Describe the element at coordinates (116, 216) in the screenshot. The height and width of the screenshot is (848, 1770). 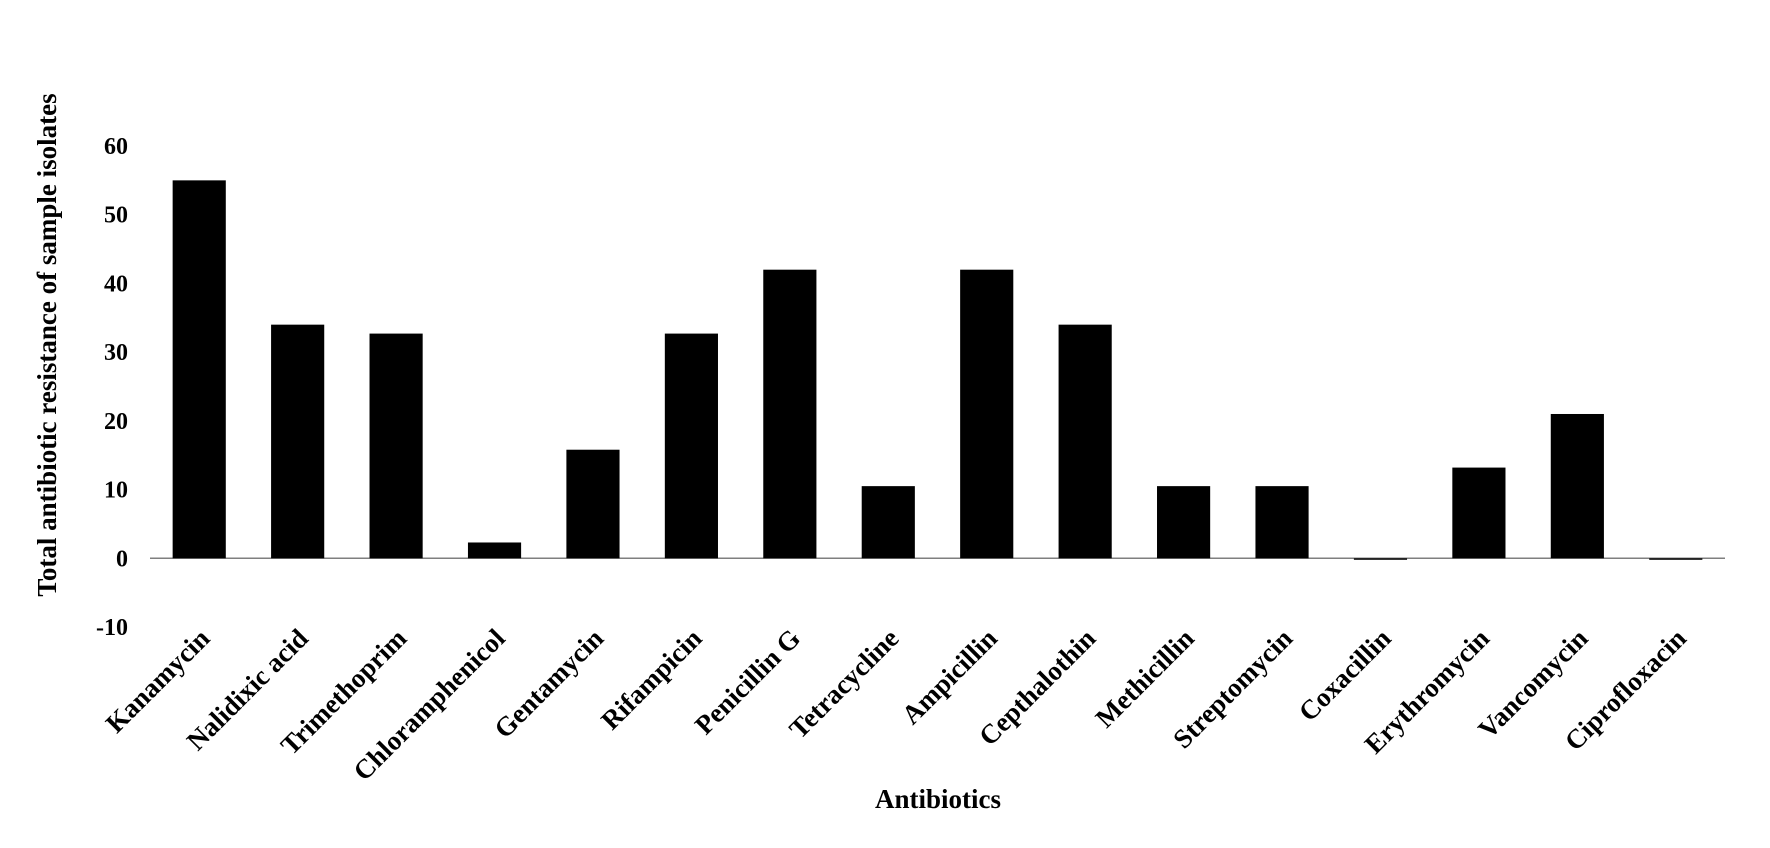
I see `y-tick-label: 50` at that location.